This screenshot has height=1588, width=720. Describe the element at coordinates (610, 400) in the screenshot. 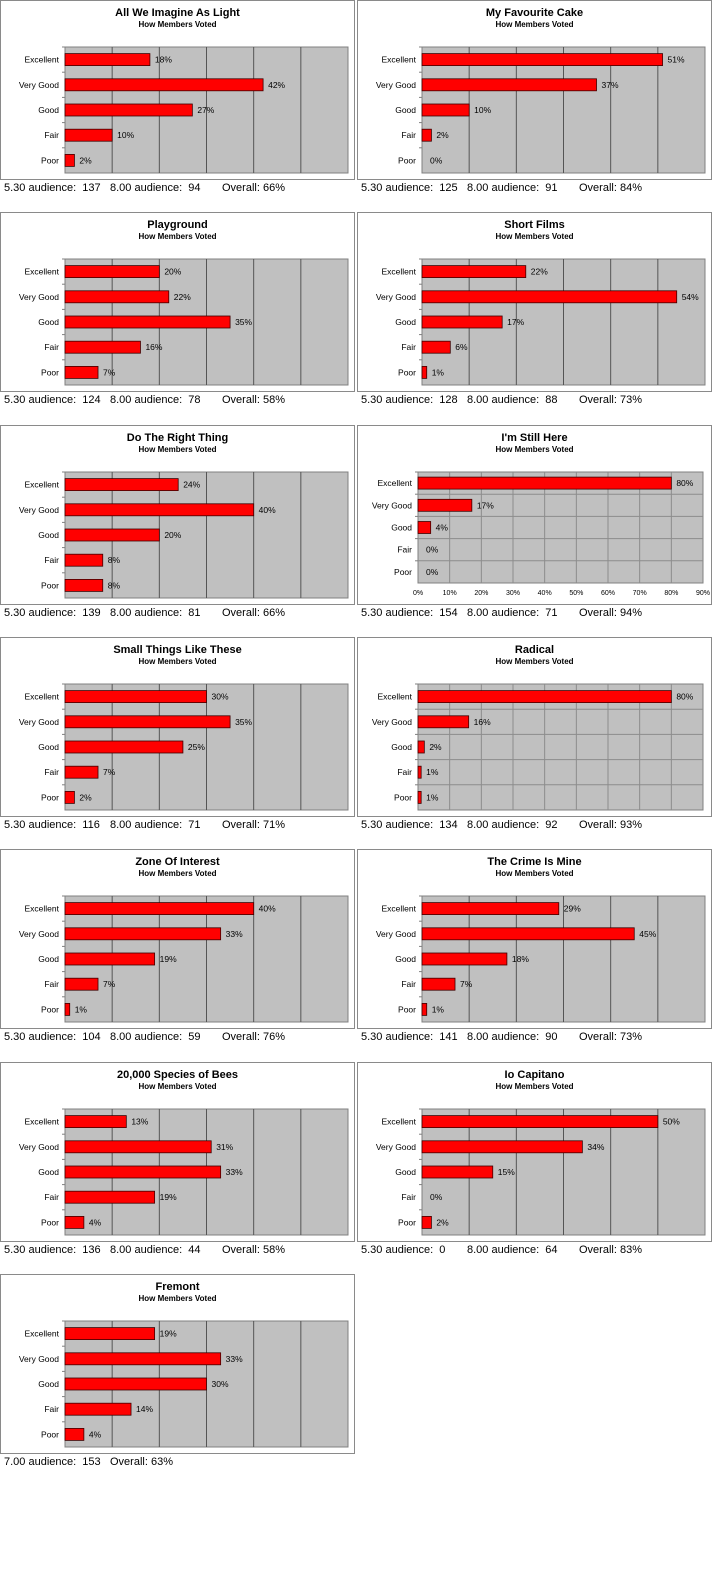

I see `overall-score: Overall: 73%` at that location.